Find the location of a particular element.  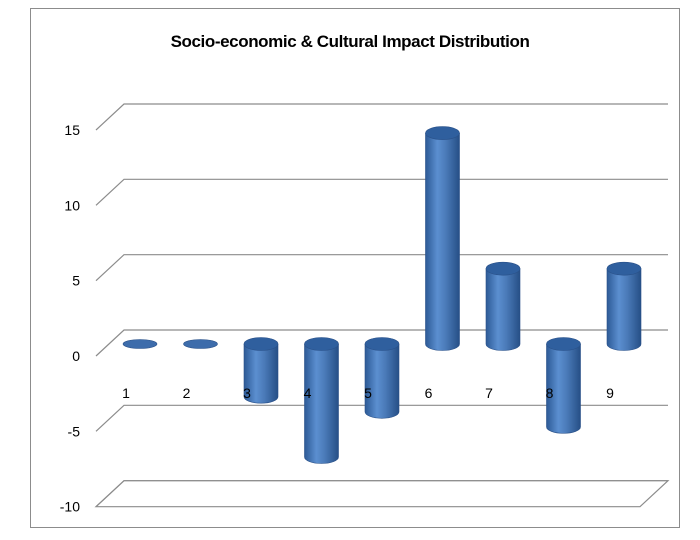

x-tick-label: 1 is located at coordinates (126, 393).